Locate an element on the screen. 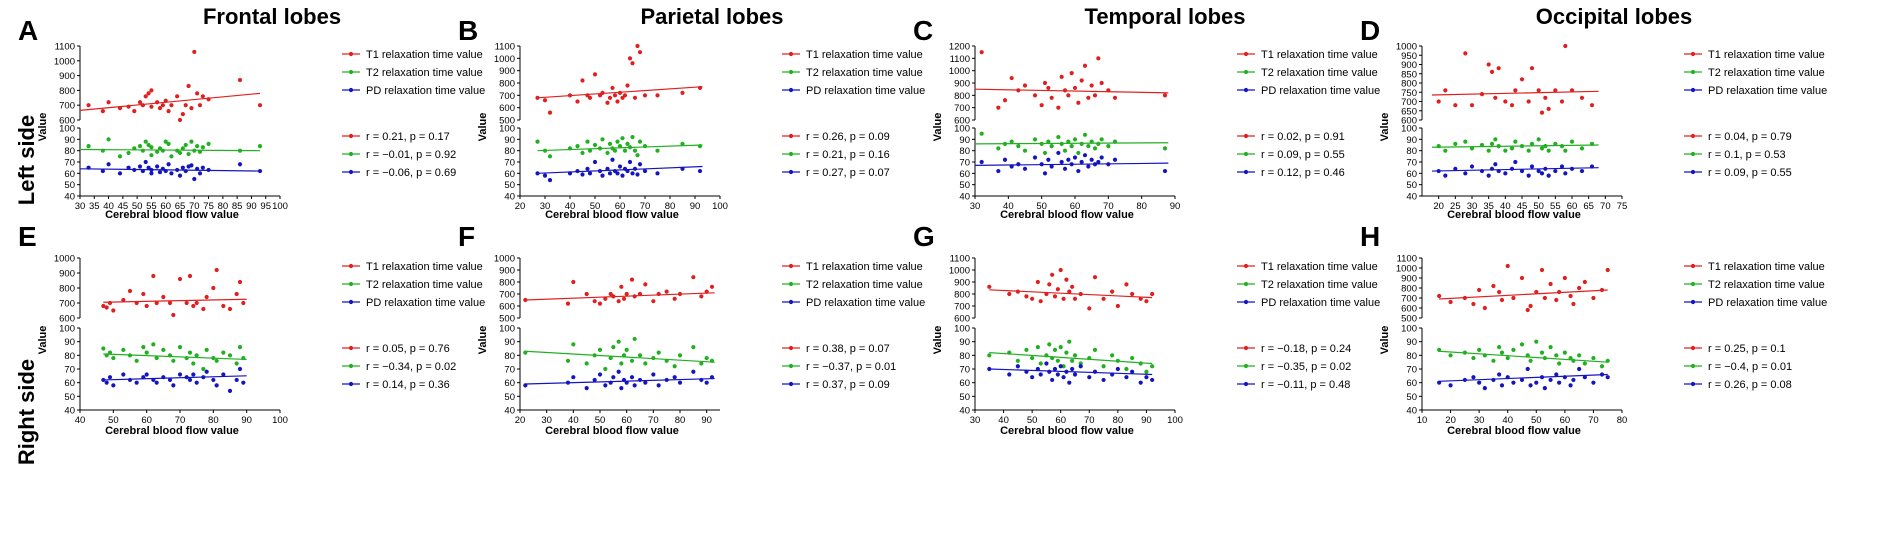 This screenshot has height=546, width=1904. x-tick-label: 20 is located at coordinates (1438, 206).